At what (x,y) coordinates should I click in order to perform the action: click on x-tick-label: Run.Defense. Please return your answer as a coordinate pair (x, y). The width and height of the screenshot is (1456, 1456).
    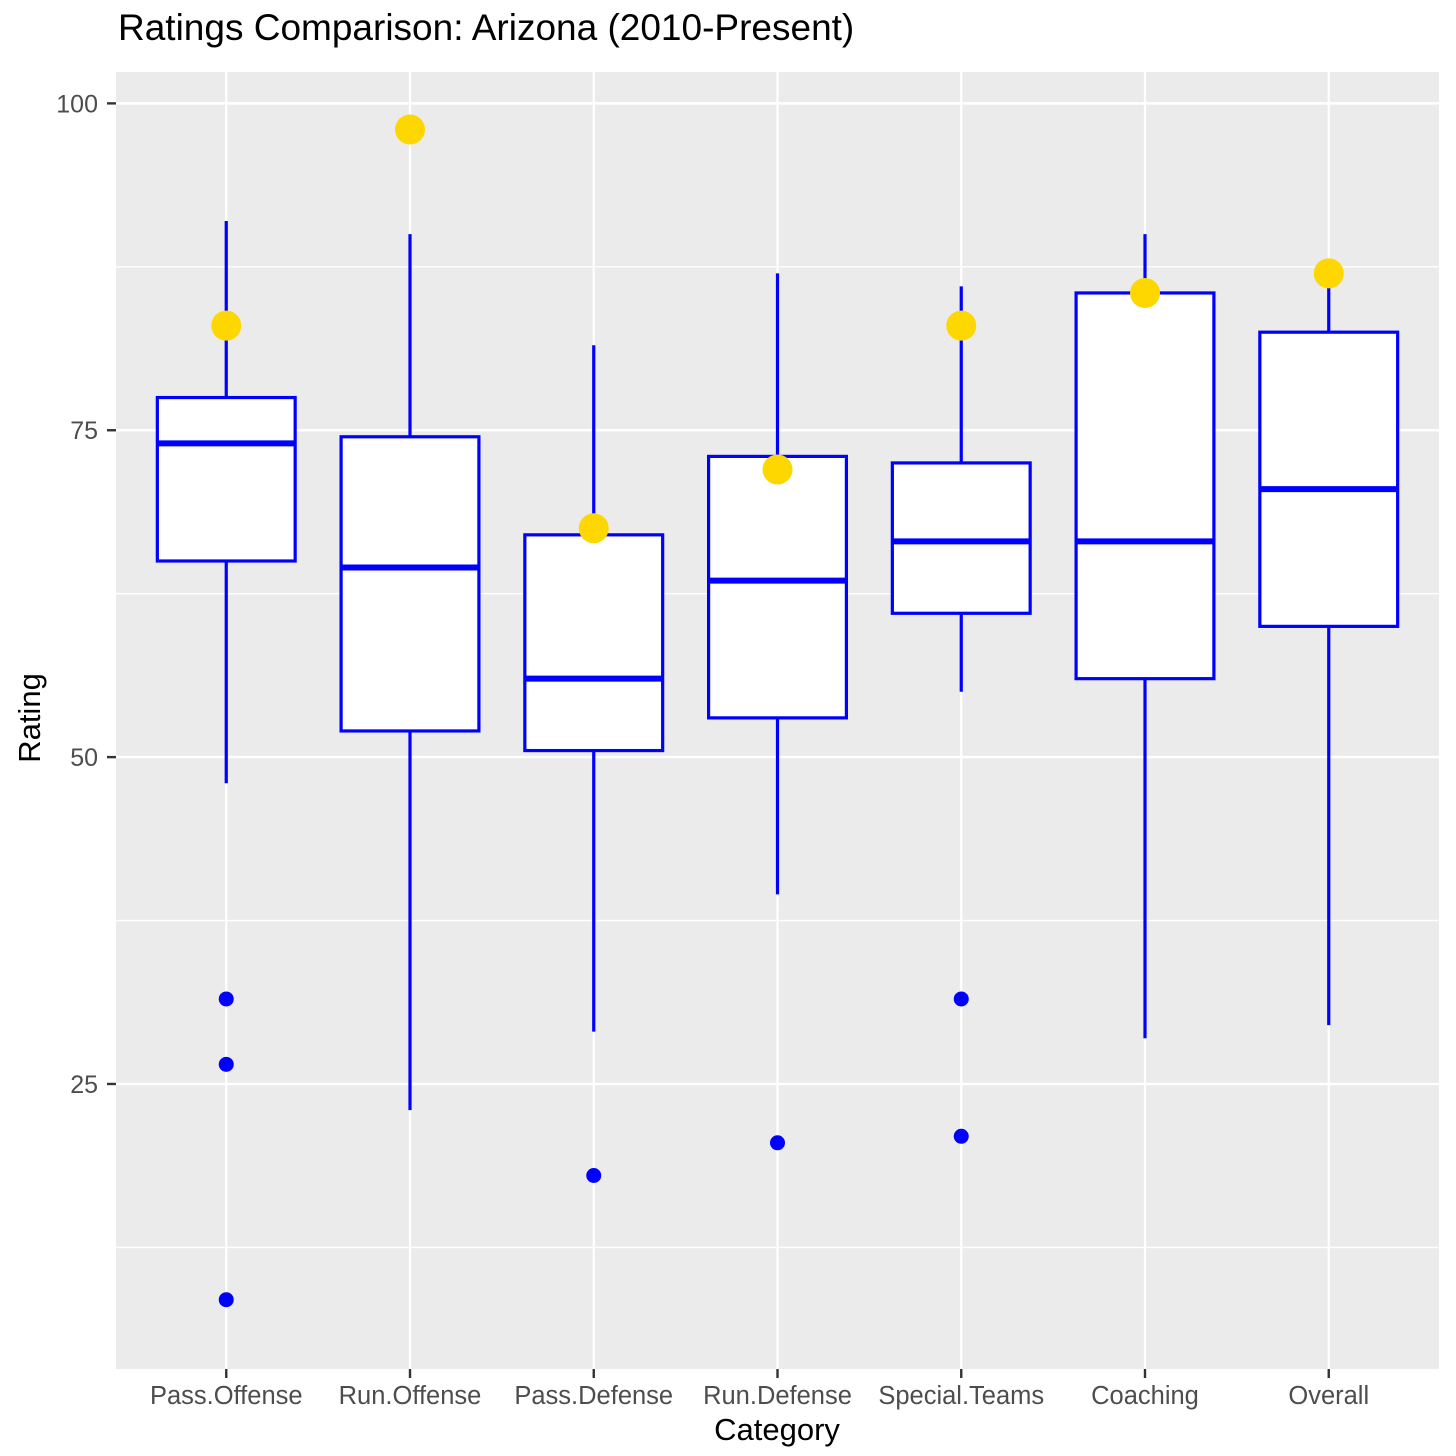
    Looking at the image, I should click on (777, 1396).